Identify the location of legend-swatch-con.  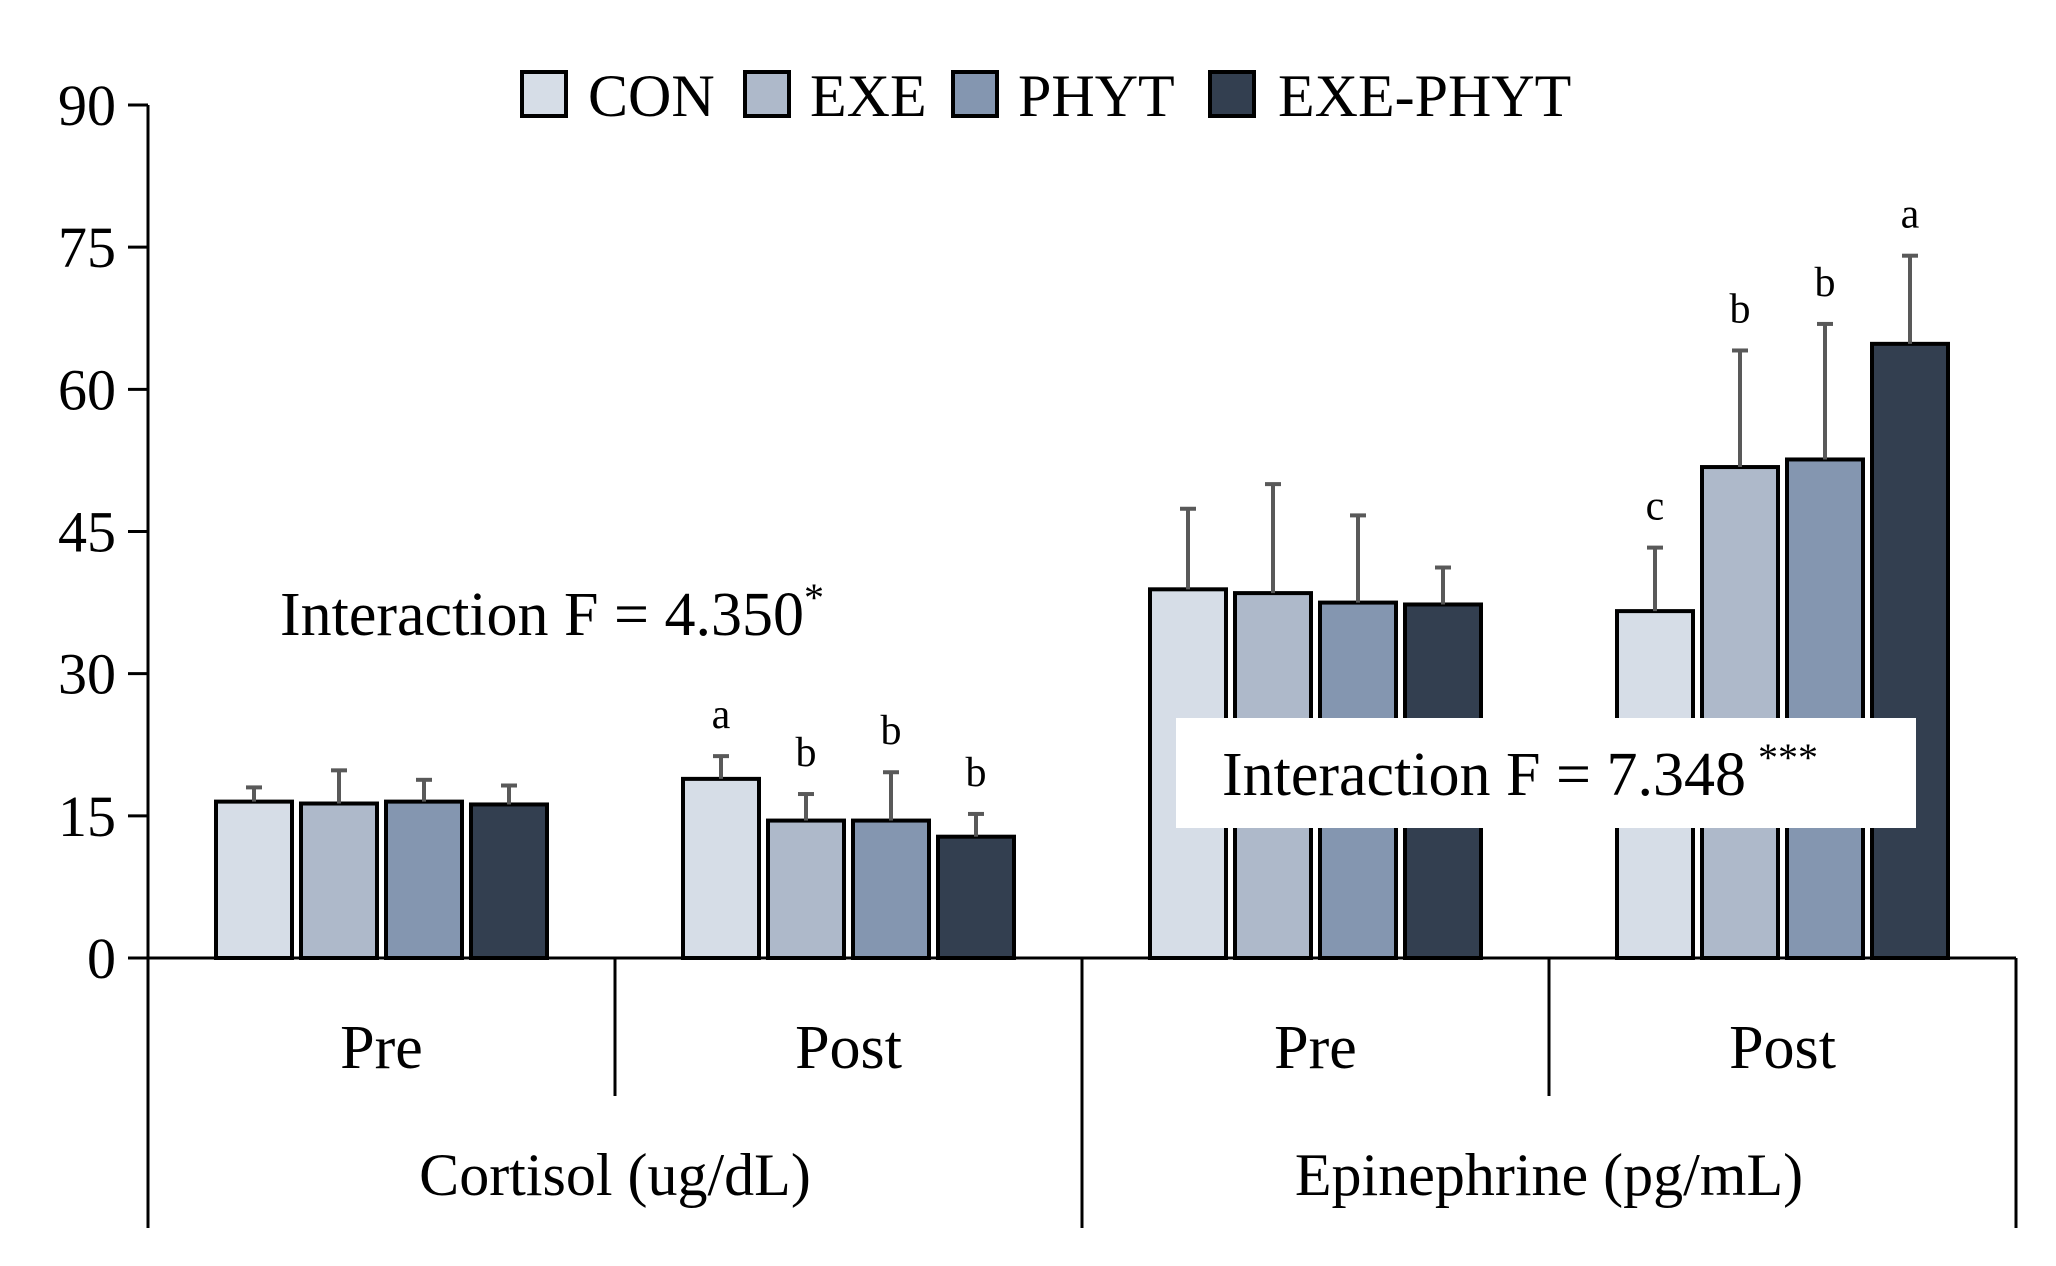
(544, 94).